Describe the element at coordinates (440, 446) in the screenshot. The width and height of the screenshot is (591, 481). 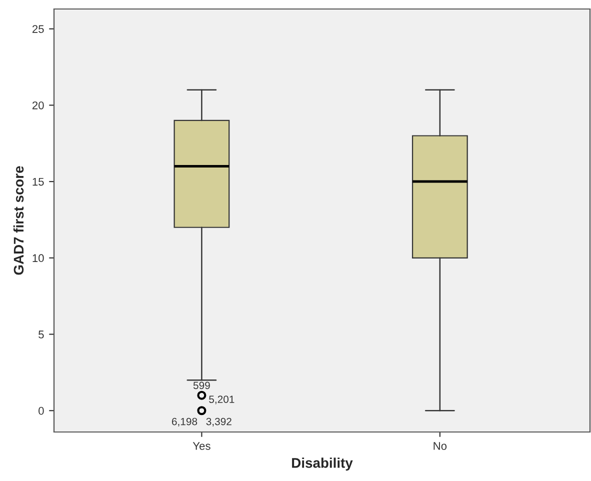
I see `x-tick-label: No` at that location.